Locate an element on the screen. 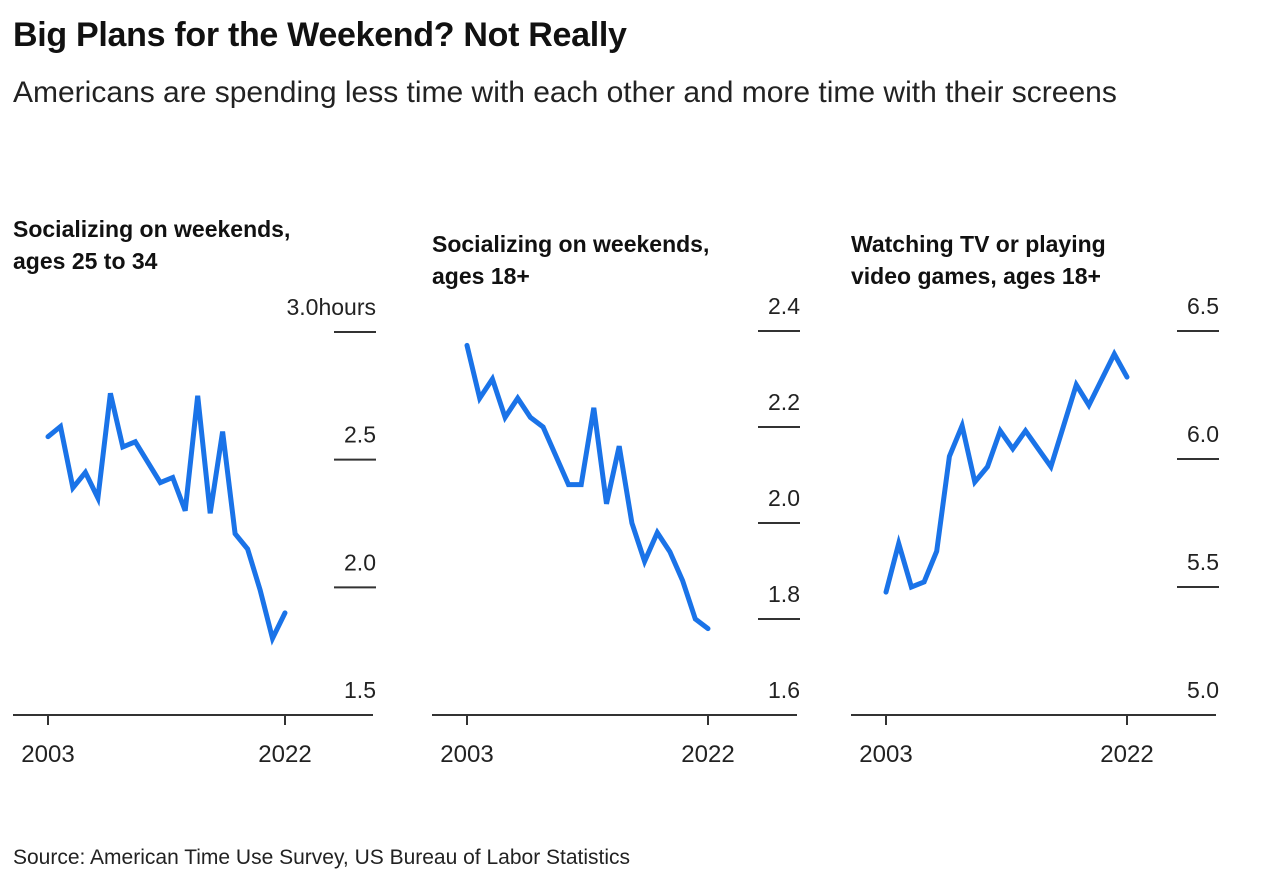 This screenshot has width=1280, height=890. y-tick-label: 1.6 is located at coordinates (784, 690).